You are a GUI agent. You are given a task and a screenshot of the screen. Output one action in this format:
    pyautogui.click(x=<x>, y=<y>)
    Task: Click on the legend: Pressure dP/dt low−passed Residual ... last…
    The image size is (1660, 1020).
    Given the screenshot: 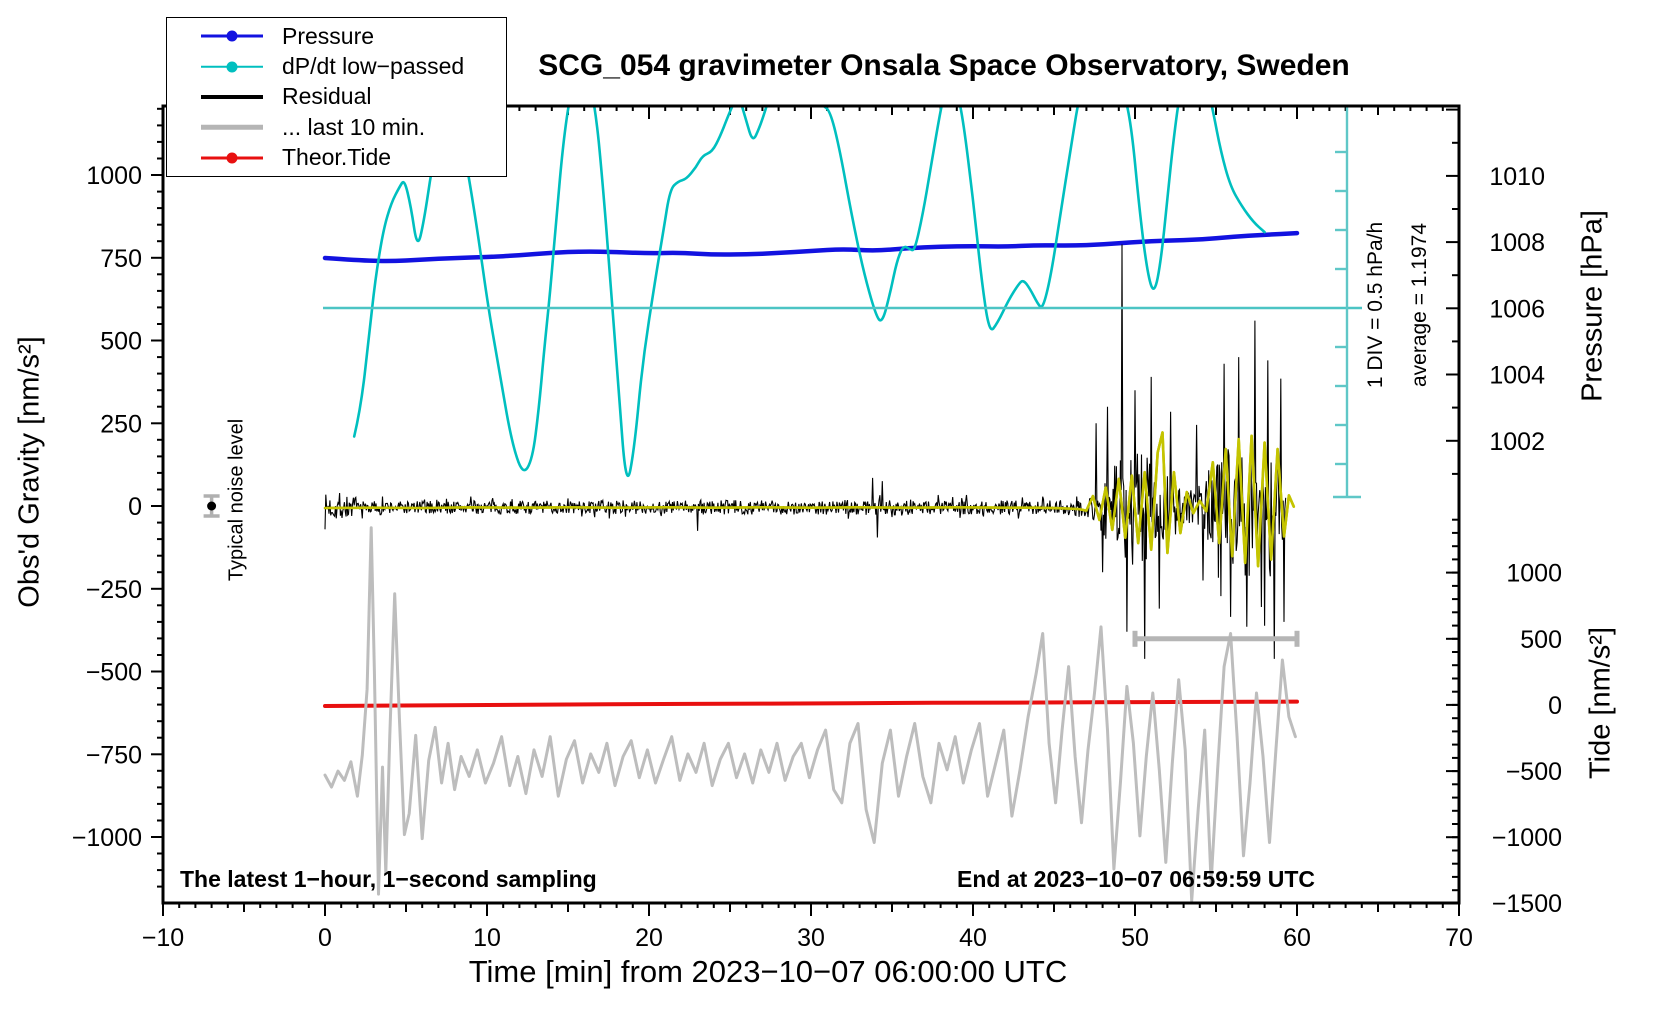 What is the action you would take?
    pyautogui.click(x=336, y=97)
    